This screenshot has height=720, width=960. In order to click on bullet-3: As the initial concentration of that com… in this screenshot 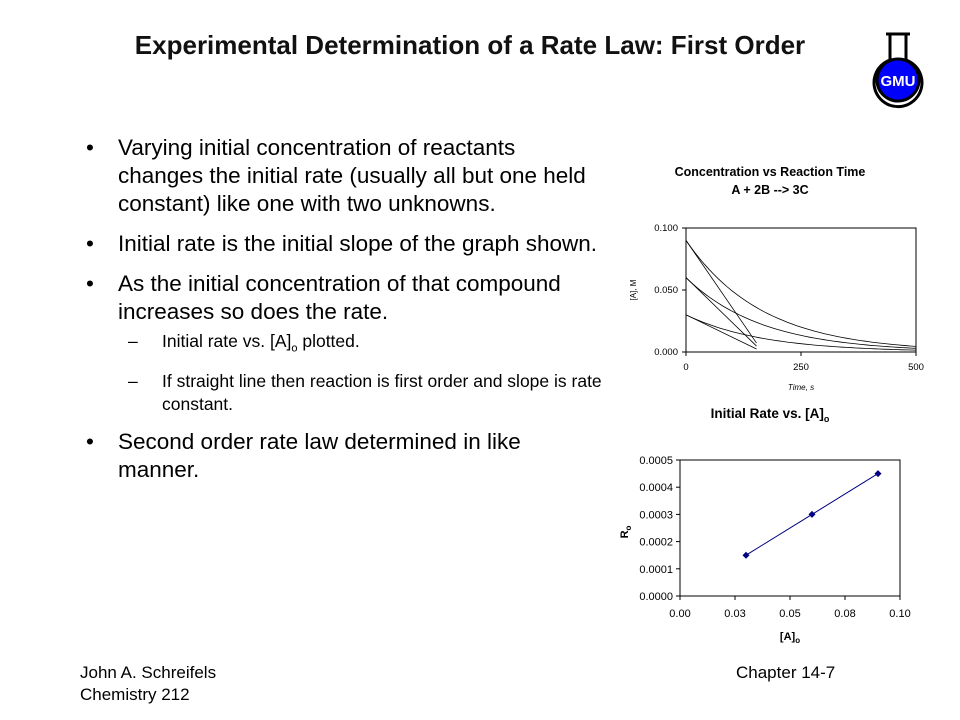, I will do `click(346, 343)`.